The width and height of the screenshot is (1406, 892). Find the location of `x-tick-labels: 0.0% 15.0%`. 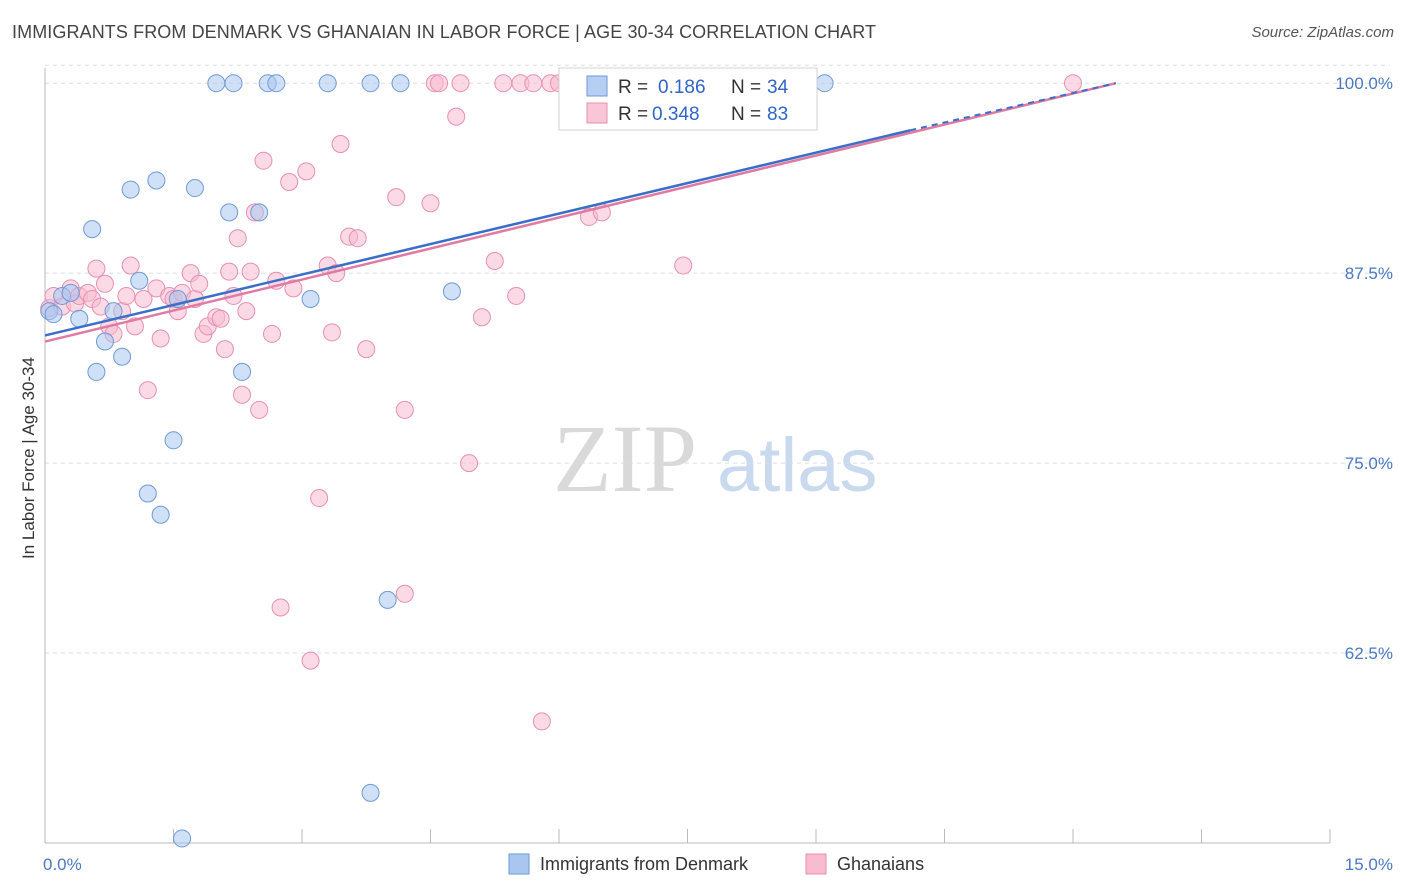

x-tick-labels: 0.0% 15.0% is located at coordinates (718, 864).